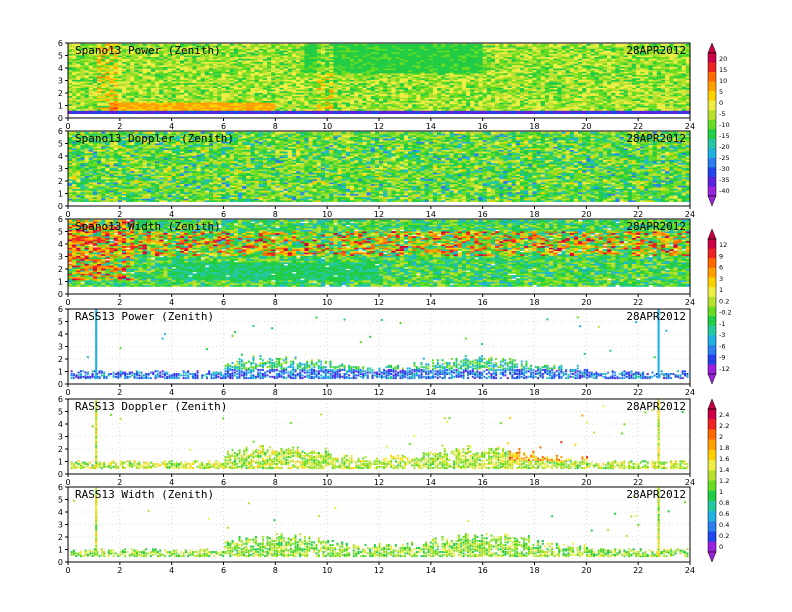 Image resolution: width=792 pixels, height=612 pixels. Describe the element at coordinates (724, 180) in the screenshot. I see `colorbar-label: -35` at that location.